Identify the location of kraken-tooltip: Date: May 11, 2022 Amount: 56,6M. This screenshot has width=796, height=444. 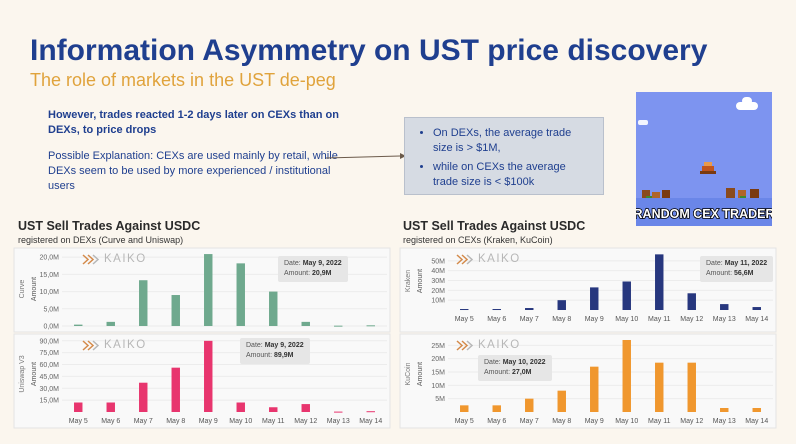
(737, 269).